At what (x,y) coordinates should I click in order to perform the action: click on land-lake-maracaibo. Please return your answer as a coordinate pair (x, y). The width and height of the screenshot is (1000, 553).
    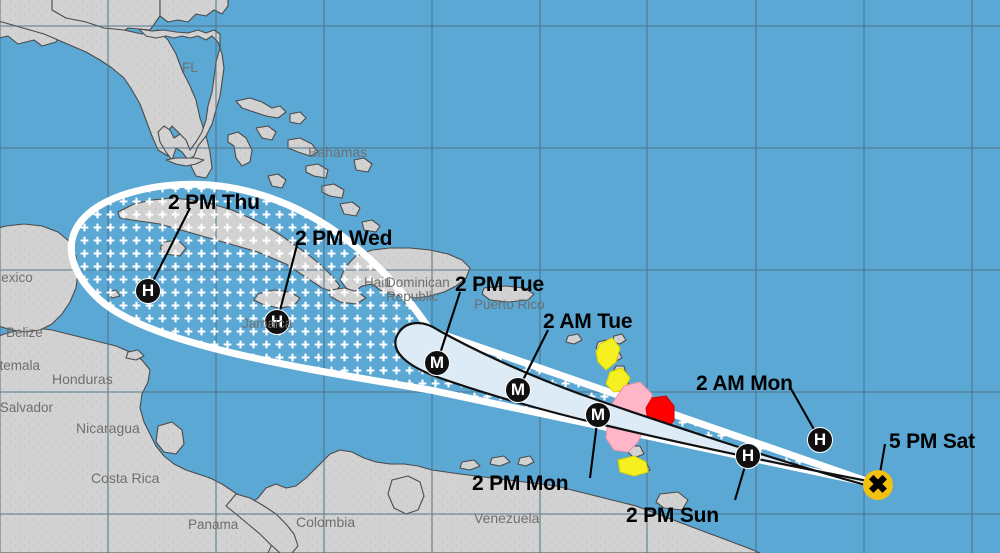
    Looking at the image, I should click on (406, 495).